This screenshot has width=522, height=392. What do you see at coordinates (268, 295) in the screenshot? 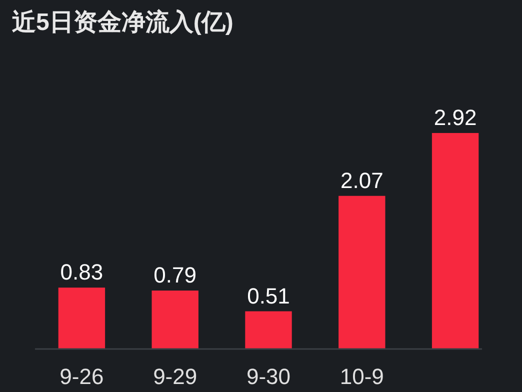
I see `data-label: 0.51` at bounding box center [268, 295].